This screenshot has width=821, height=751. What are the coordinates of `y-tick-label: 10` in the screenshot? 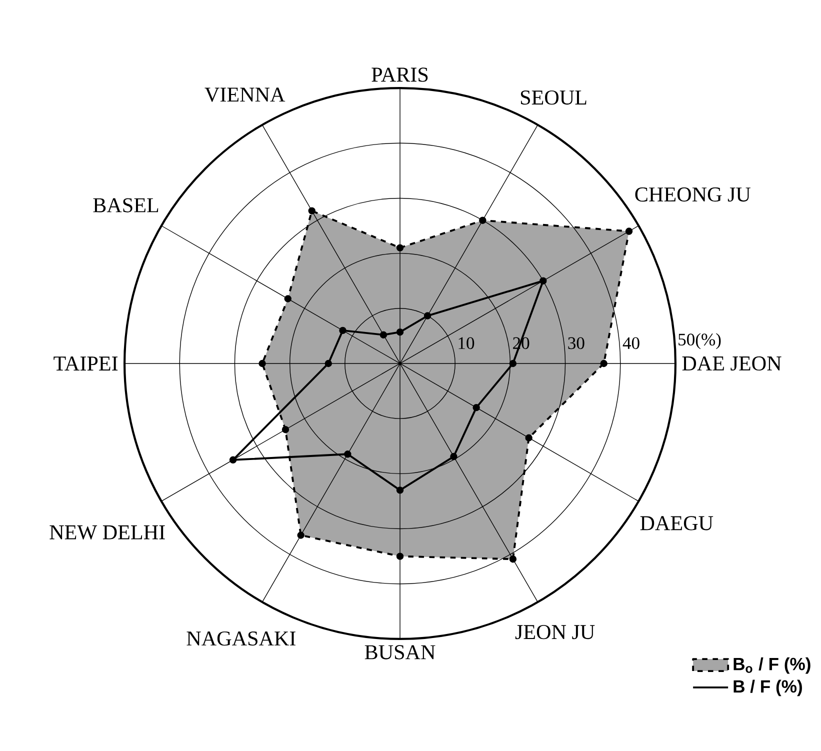 It's located at (466, 343).